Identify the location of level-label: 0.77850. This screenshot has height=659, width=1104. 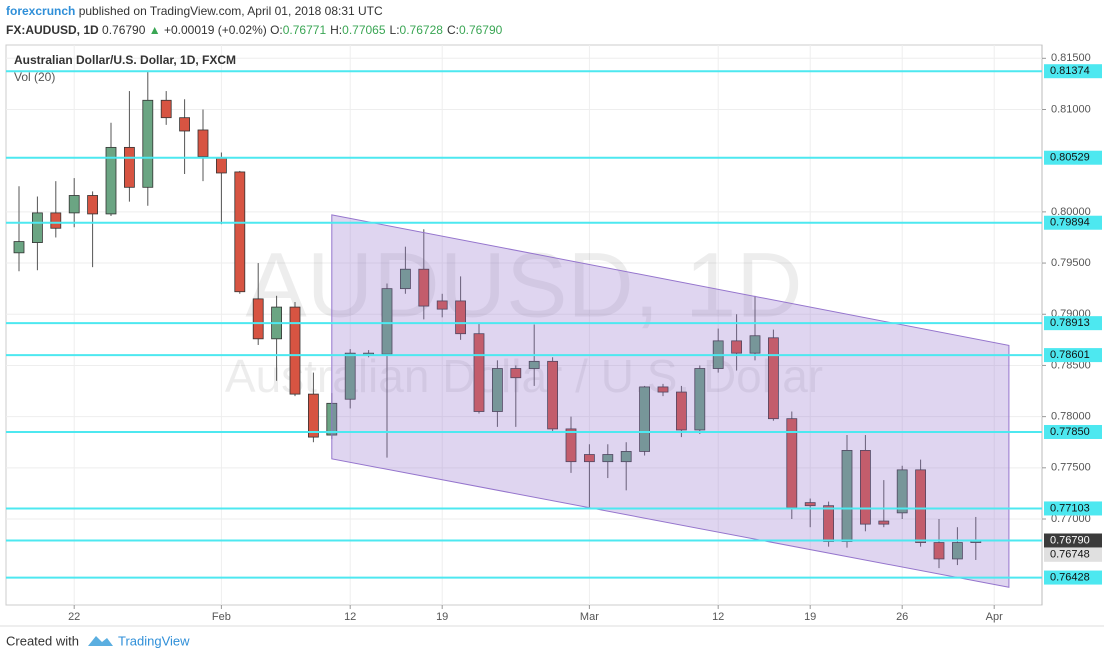
(1070, 432).